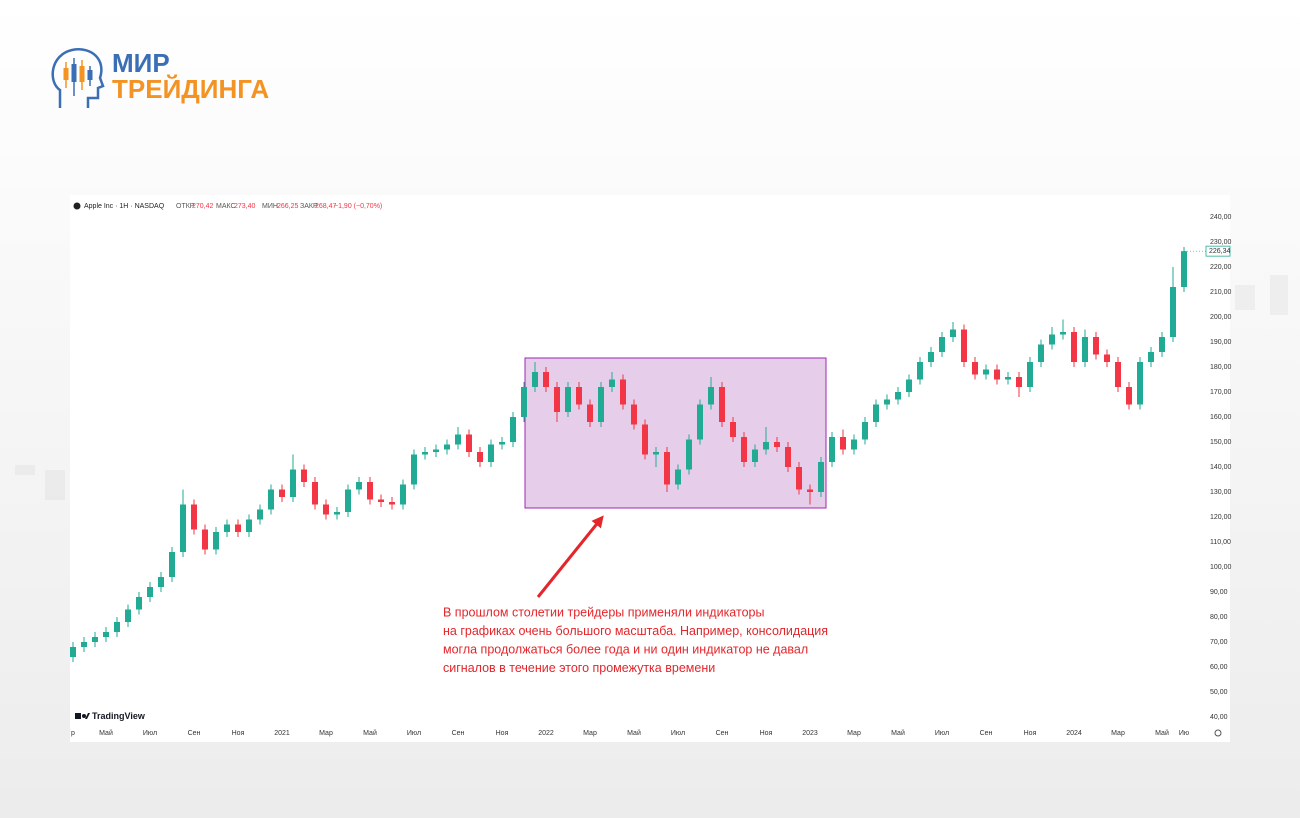  What do you see at coordinates (1221, 392) in the screenshot?
I see `y-tick-label: 170,00` at bounding box center [1221, 392].